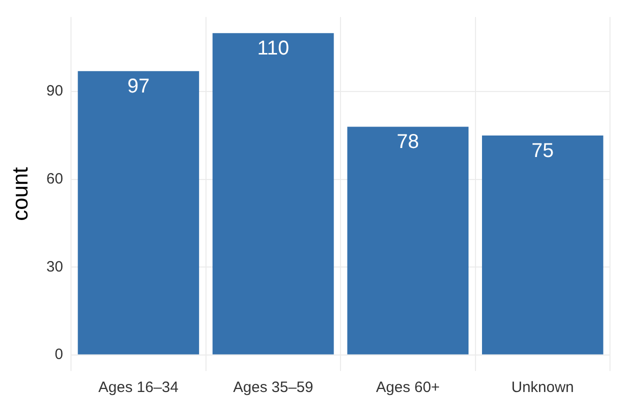  Describe the element at coordinates (273, 387) in the screenshot. I see `x-tick-label: Ages 35–59` at that location.